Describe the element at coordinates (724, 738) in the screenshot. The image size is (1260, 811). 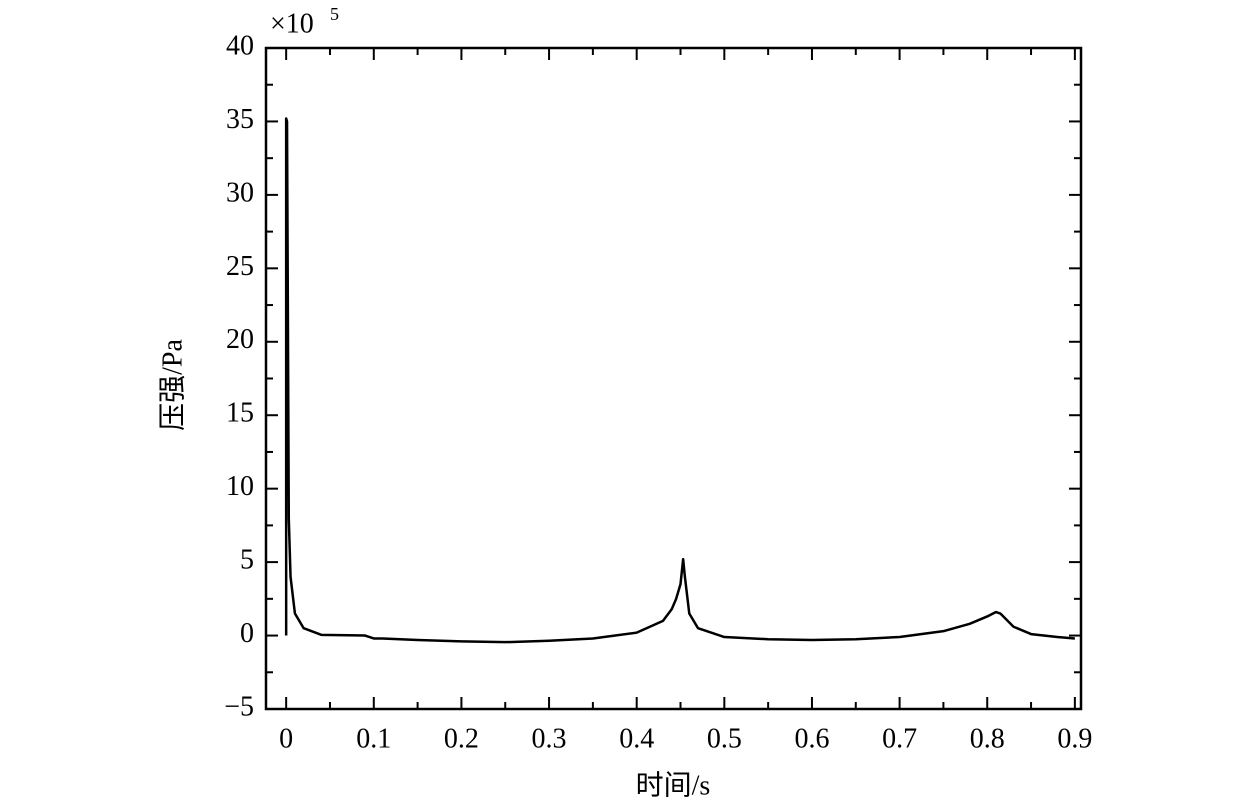
I see `x-tick-label: 0.5` at that location.